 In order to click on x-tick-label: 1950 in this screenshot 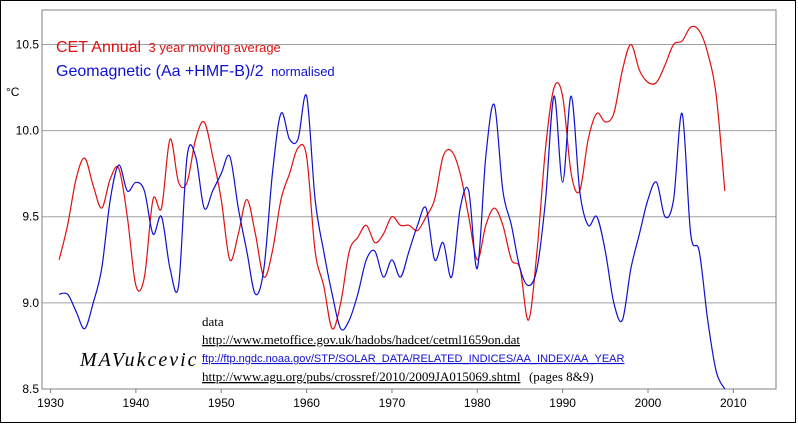, I will do `click(221, 403)`.